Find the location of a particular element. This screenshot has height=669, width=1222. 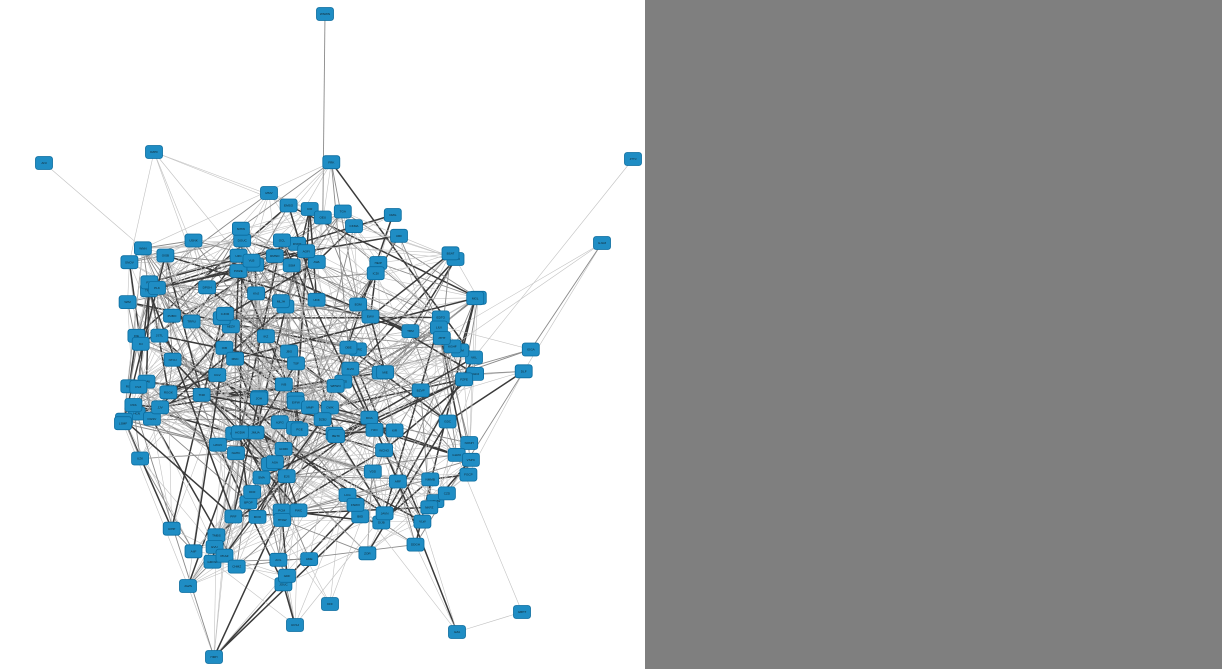

full-network-node: BZVP is located at coordinates (420, 390).